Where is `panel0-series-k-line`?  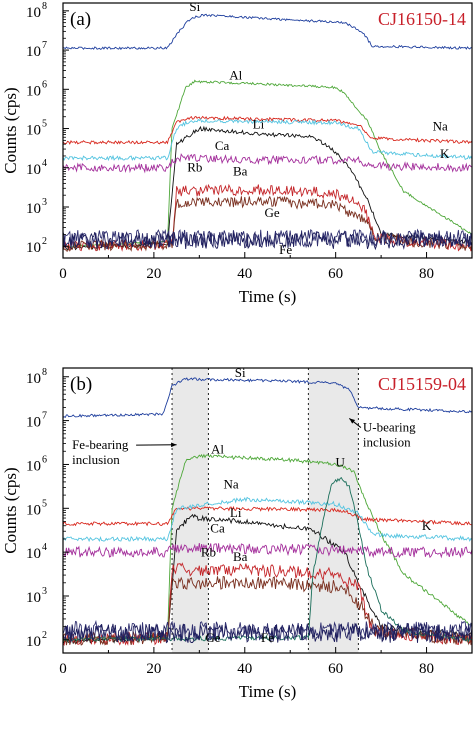
panel0-series-k-line is located at coordinates (267, 140).